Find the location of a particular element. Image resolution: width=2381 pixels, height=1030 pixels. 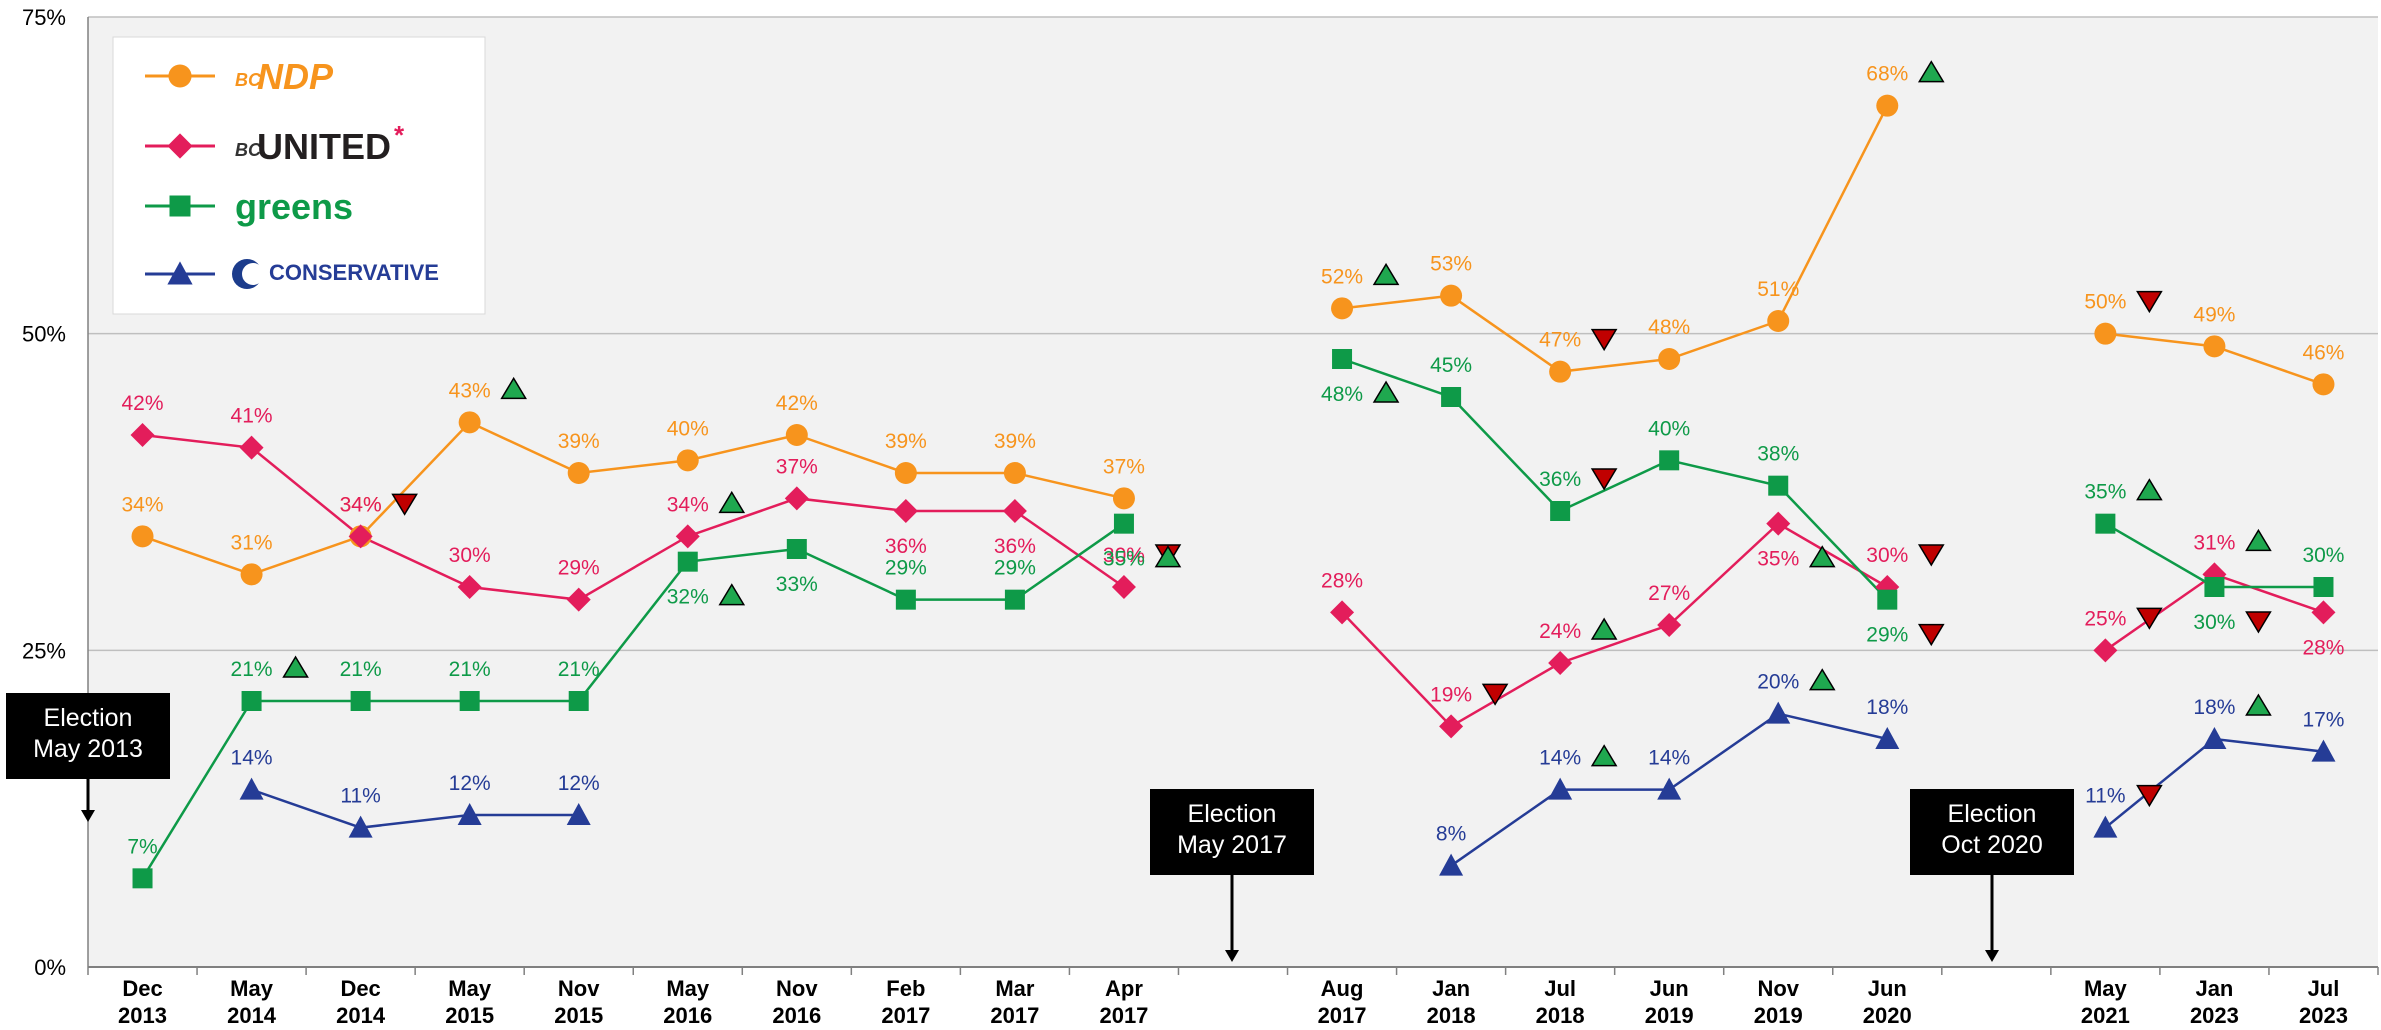

greens-data-label: 38% is located at coordinates (1778, 454).